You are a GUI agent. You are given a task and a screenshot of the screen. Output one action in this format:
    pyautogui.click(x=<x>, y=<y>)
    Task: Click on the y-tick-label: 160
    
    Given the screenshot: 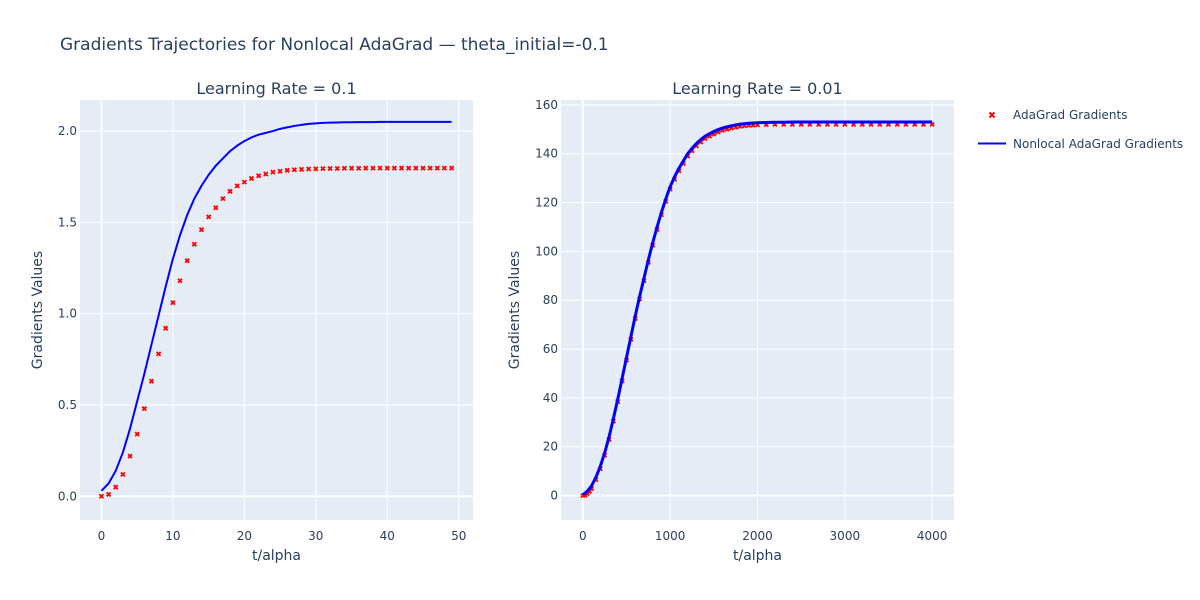 What is the action you would take?
    pyautogui.click(x=546, y=105)
    